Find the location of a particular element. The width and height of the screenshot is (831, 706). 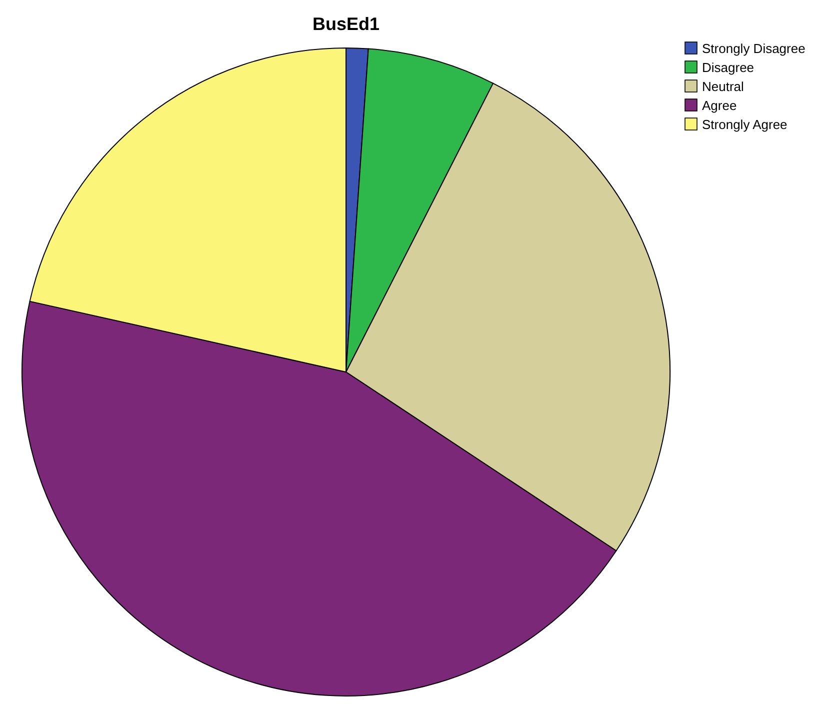

chart-title: BusEd1 is located at coordinates (346, 24).